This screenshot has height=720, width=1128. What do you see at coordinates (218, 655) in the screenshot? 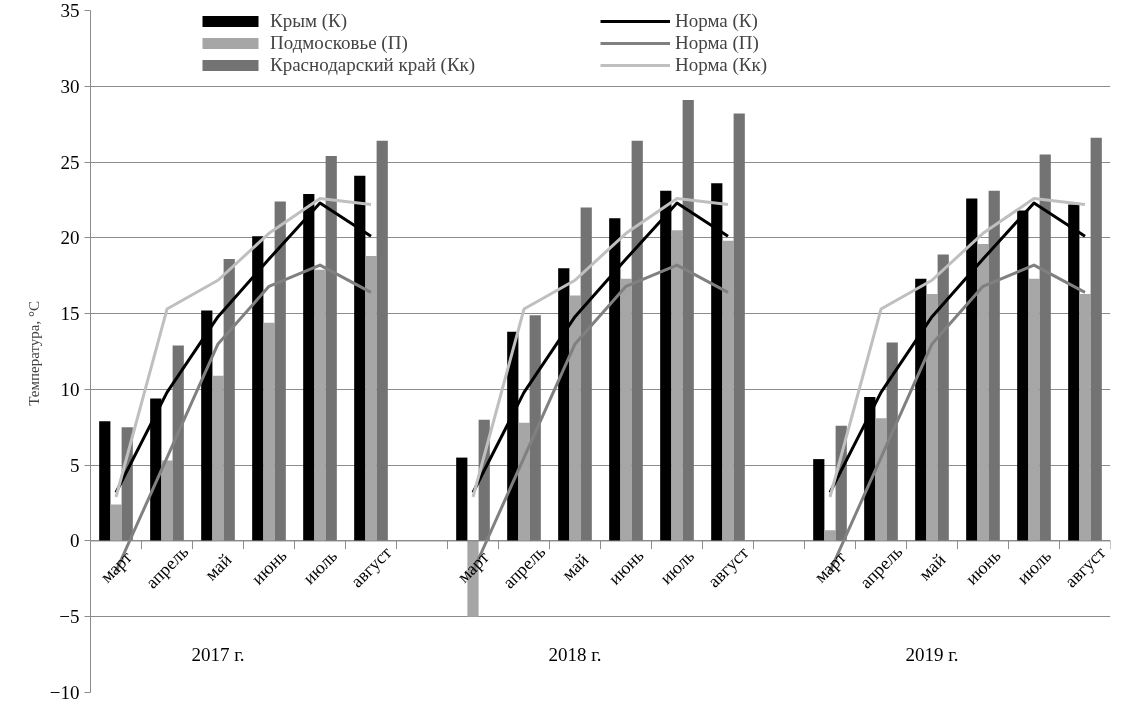
I see `annotation: 2017 г.` at bounding box center [218, 655].